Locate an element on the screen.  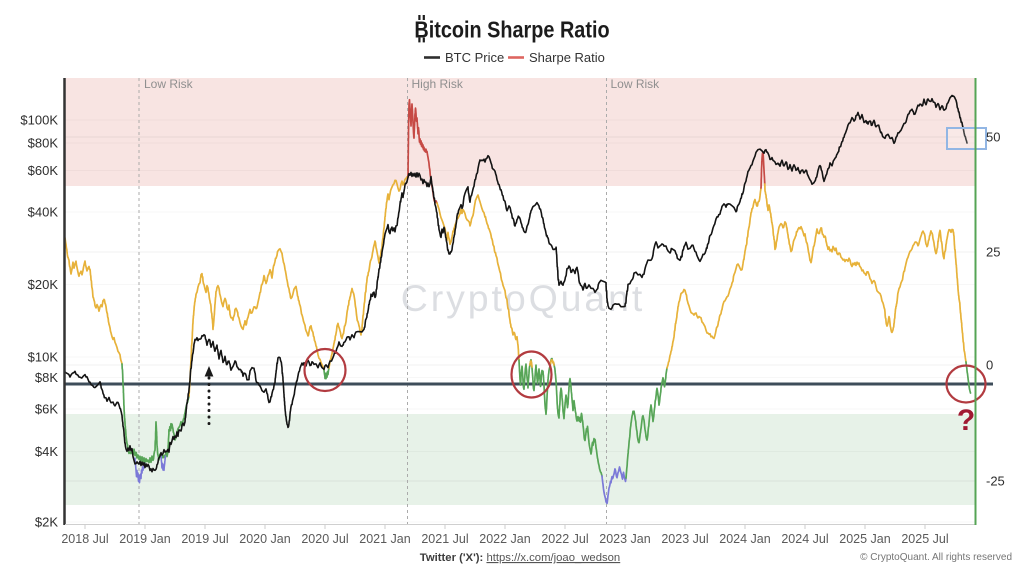
svg-text: $4K is located at coordinates (46, 451).